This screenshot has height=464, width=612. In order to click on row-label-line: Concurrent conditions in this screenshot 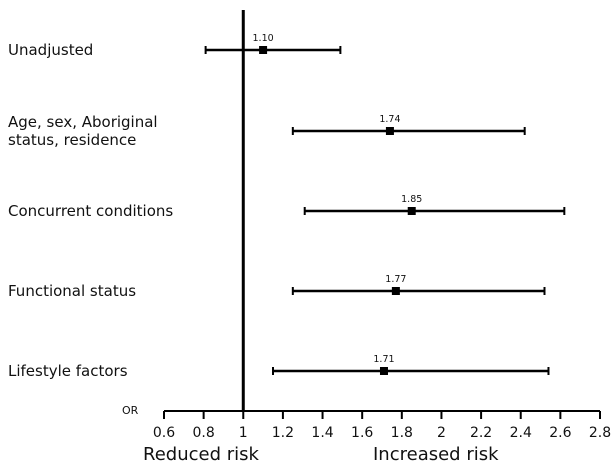, I will do `click(90, 211)`.